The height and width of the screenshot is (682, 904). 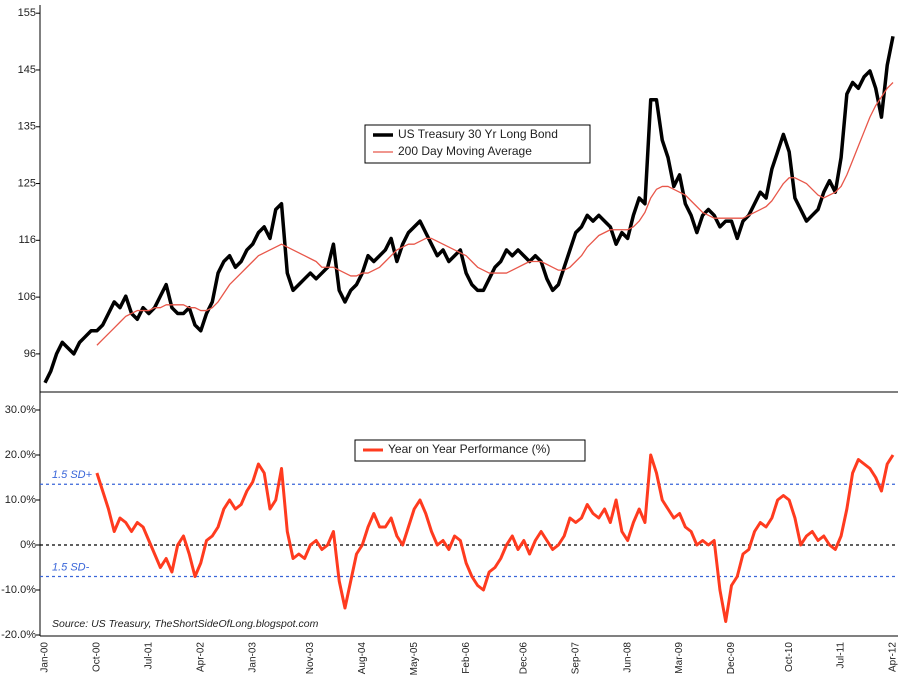 What do you see at coordinates (200, 657) in the screenshot?
I see `x-tick-label: Apr-02` at bounding box center [200, 657].